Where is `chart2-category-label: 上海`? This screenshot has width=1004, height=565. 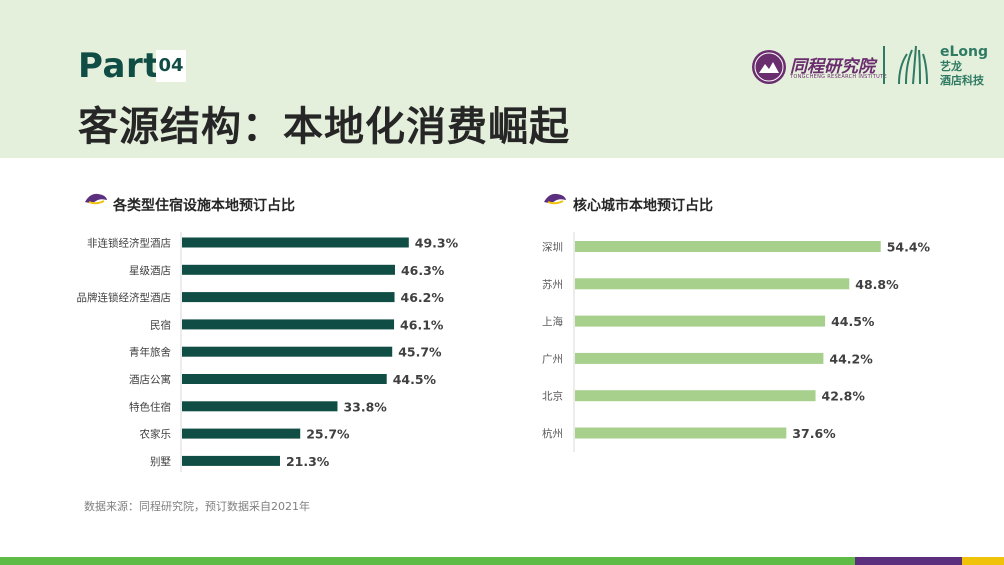
chart2-category-label: 上海 is located at coordinates (552, 321).